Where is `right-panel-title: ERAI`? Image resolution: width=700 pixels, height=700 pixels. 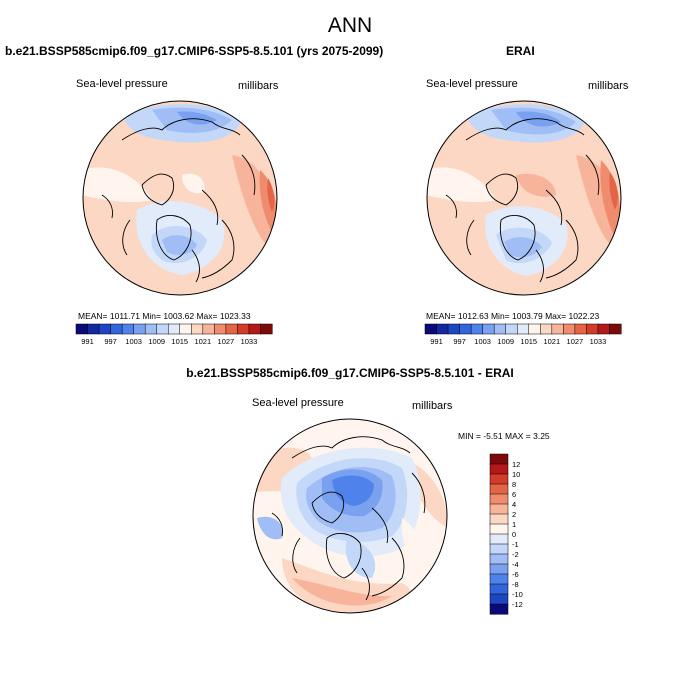
right-panel-title: ERAI is located at coordinates (520, 51).